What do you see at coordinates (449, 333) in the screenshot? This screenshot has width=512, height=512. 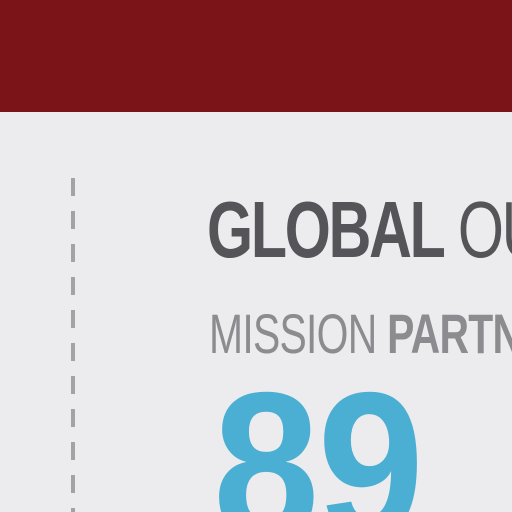 I see `section-label-bold: PARTN` at bounding box center [449, 333].